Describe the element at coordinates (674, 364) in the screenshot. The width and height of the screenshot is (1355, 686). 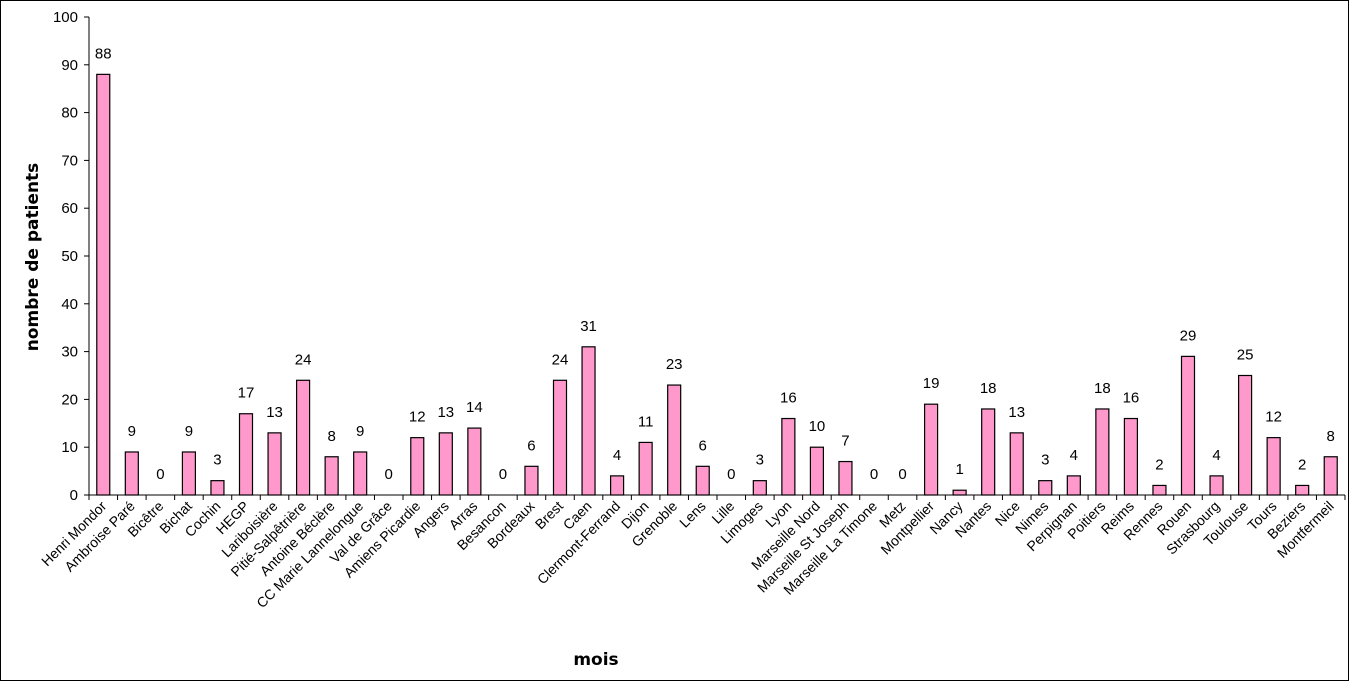
I see `data-label: 23` at that location.